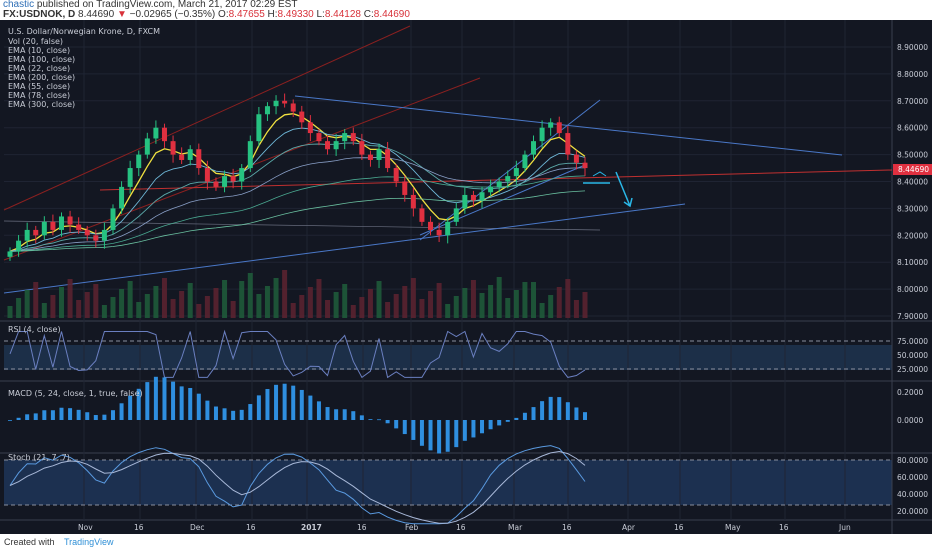 Image resolution: width=932 pixels, height=550 pixels. Describe the element at coordinates (733, 527) in the screenshot. I see `time-tick: May` at that location.